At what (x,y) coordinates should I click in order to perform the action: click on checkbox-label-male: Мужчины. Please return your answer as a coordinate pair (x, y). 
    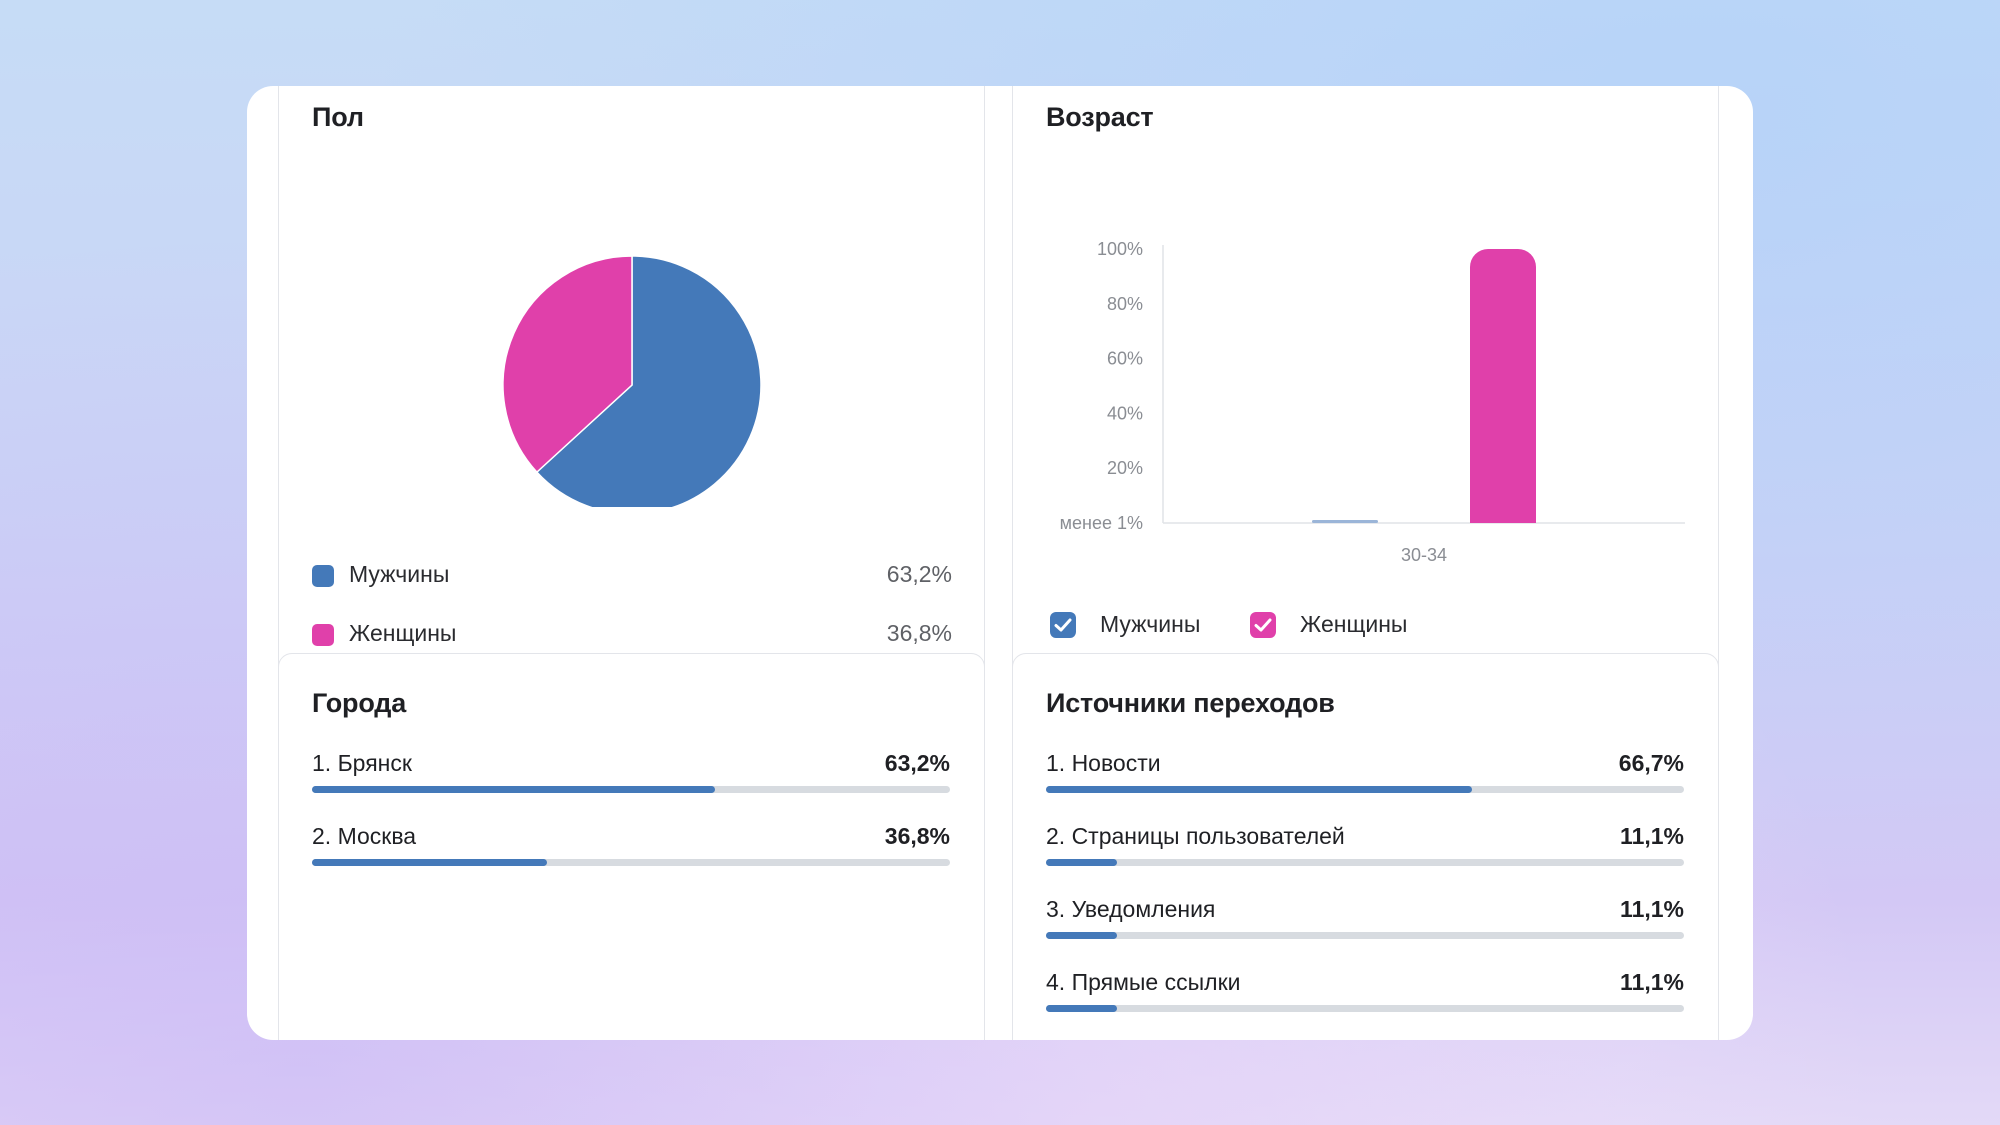
    Looking at the image, I should click on (1150, 624).